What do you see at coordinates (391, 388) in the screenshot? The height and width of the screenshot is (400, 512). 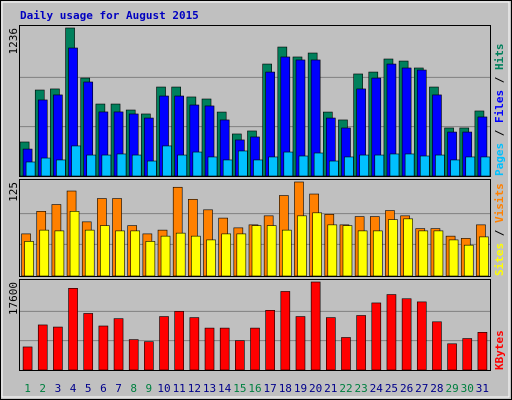 I see `x-tick-label: 25` at bounding box center [391, 388].